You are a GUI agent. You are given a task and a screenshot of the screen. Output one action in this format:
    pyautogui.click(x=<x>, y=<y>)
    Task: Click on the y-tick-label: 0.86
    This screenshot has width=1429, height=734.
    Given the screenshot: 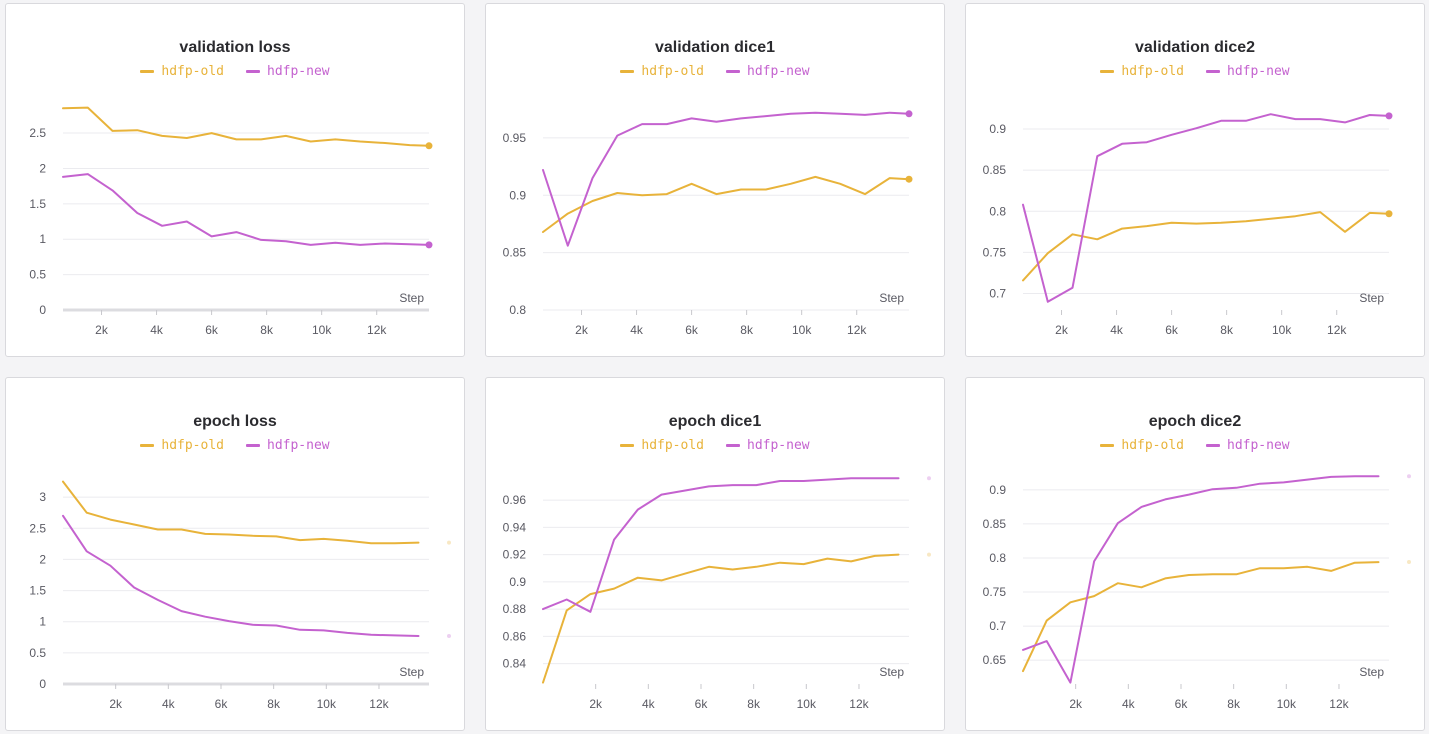 What is the action you would take?
    pyautogui.click(x=515, y=636)
    